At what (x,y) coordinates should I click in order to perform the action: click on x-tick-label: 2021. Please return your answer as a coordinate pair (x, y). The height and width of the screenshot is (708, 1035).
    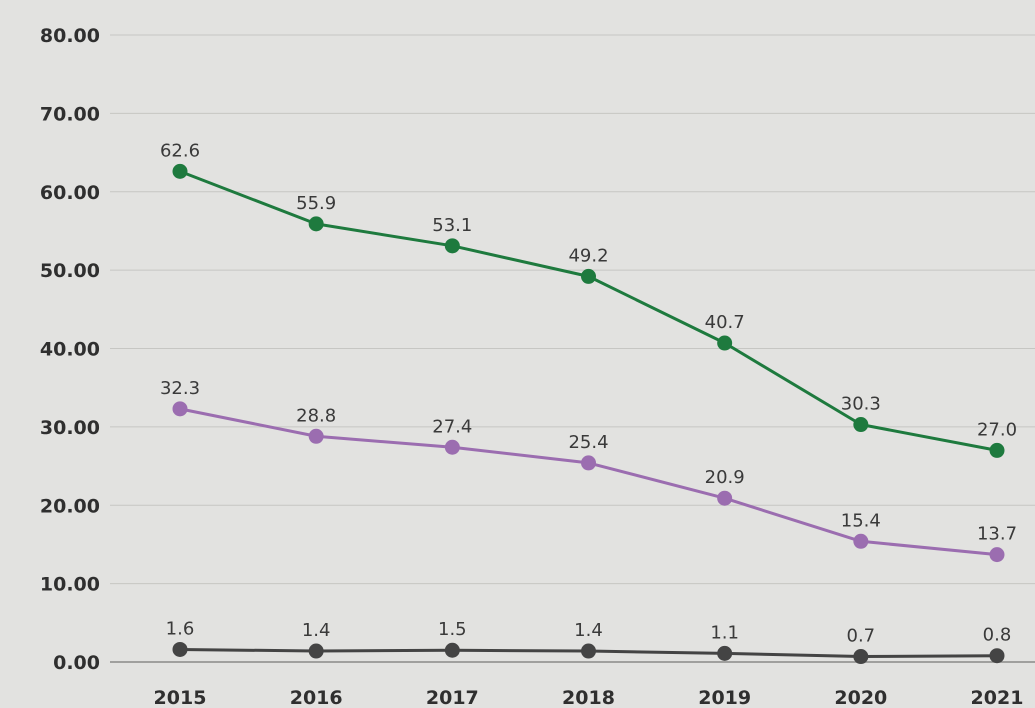
    Looking at the image, I should click on (997, 697).